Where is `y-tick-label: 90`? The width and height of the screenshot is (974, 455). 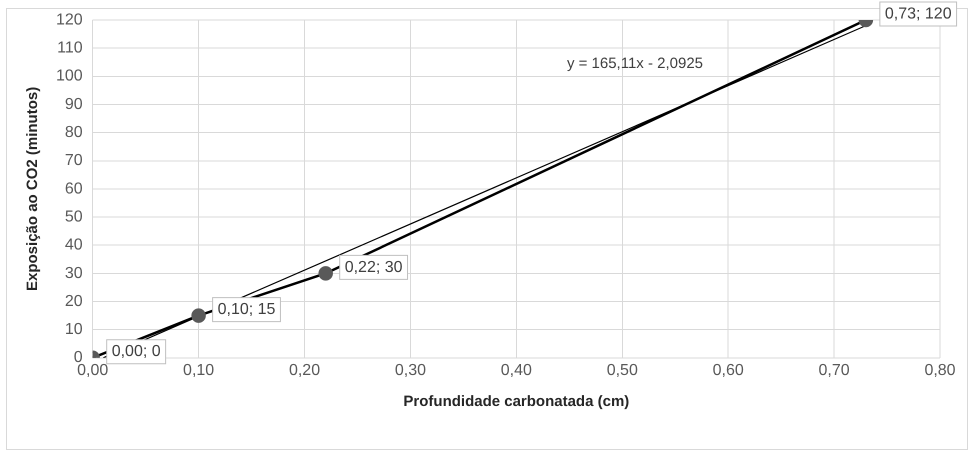 y-tick-label: 90 is located at coordinates (73, 104).